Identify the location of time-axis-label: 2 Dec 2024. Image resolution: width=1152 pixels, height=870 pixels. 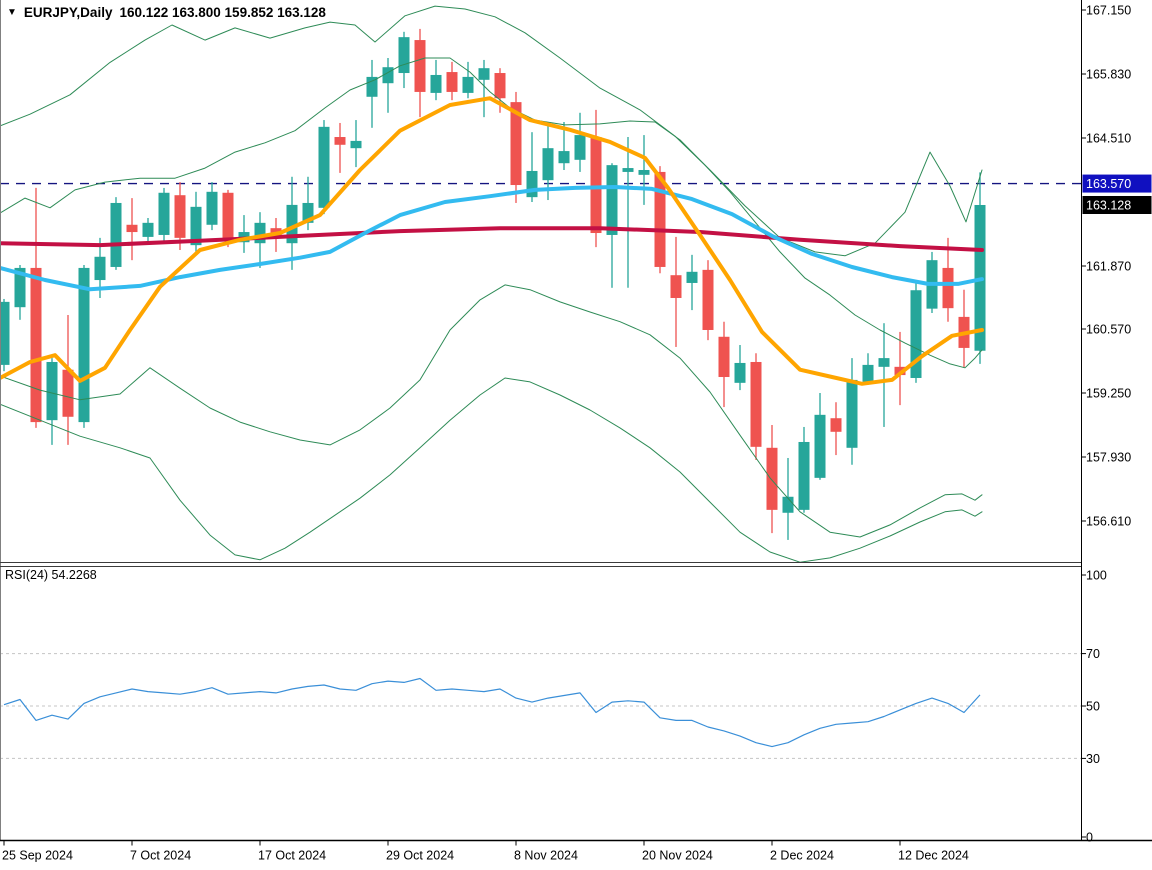
(802, 856).